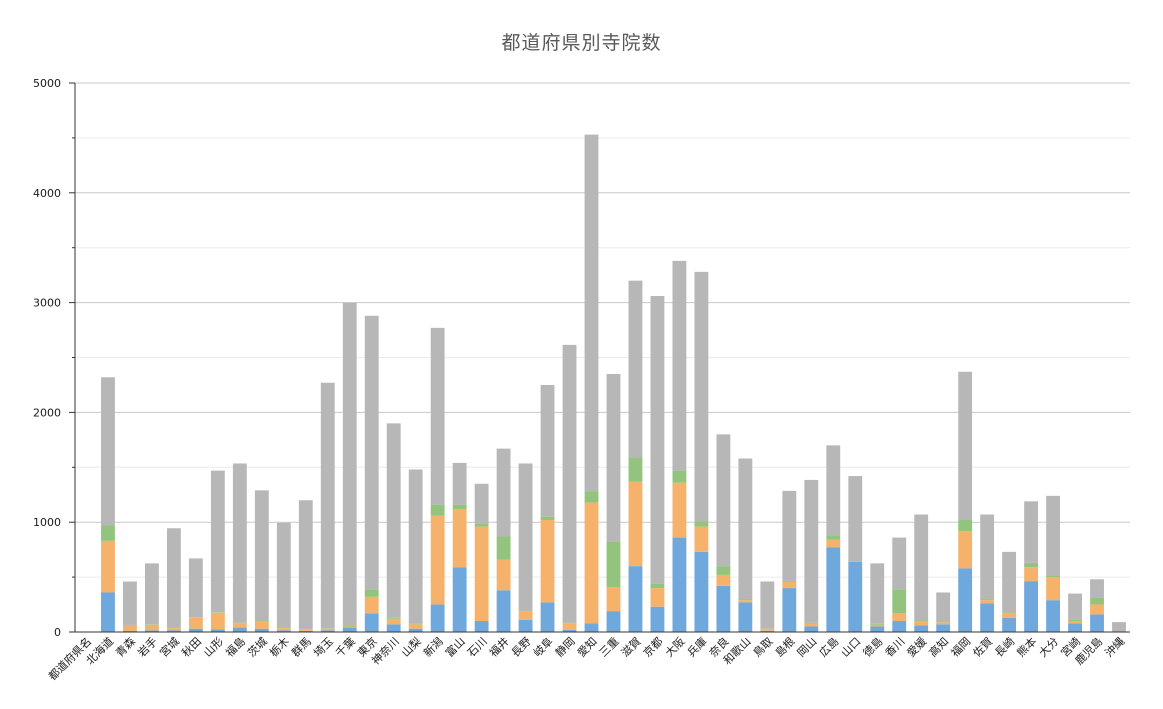  What do you see at coordinates (762, 646) in the screenshot?
I see `x-tick-label: 鳥取` at bounding box center [762, 646].